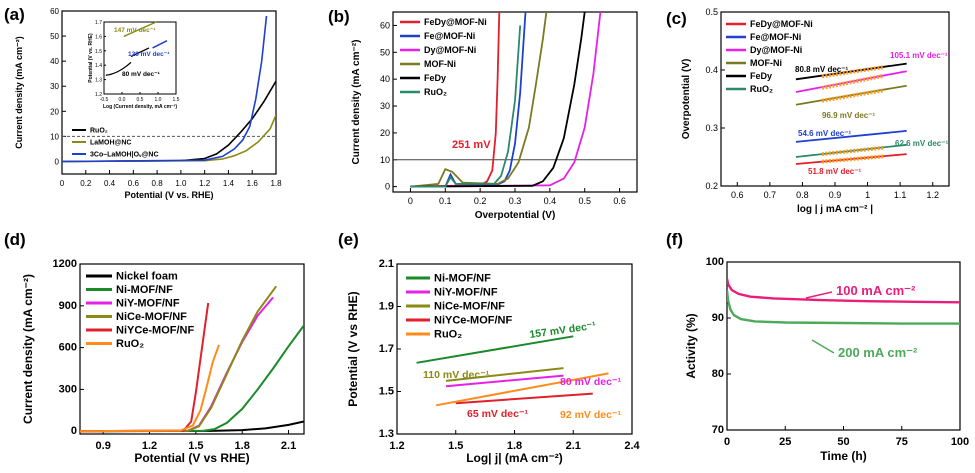  What do you see at coordinates (718, 318) in the screenshot?
I see `y-tick-label: 90` at bounding box center [718, 318].